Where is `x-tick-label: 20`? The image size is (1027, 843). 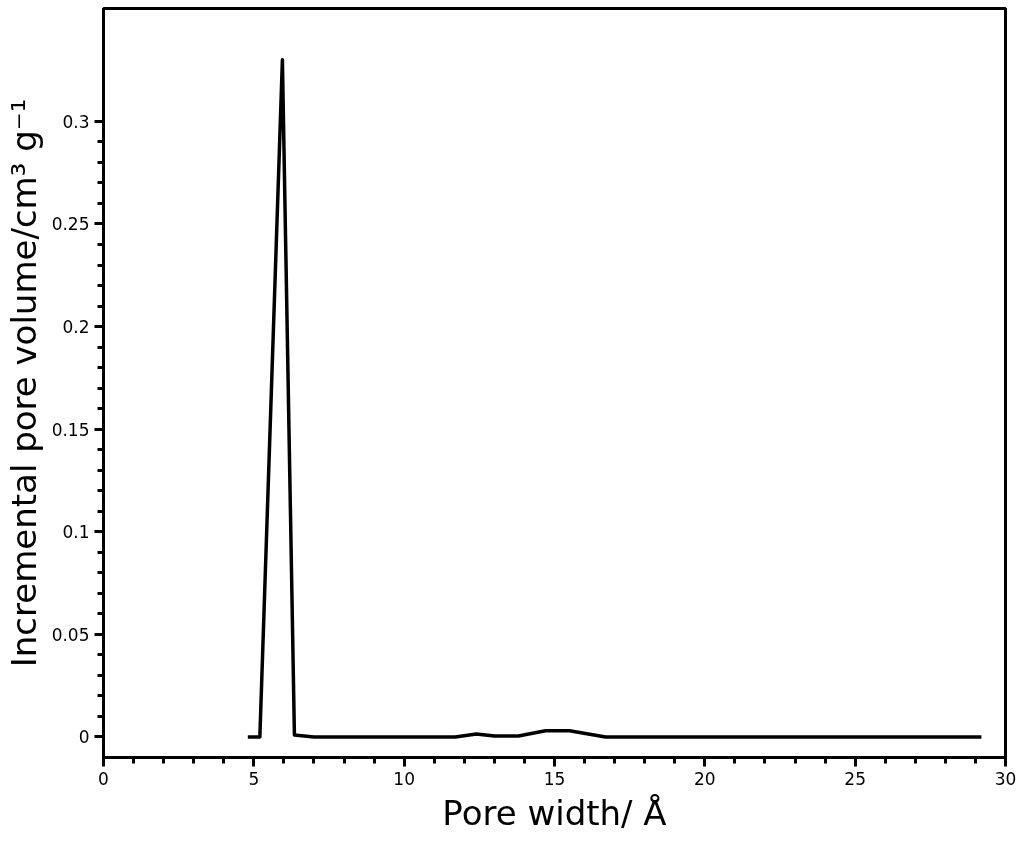 x-tick-label: 20 is located at coordinates (705, 778).